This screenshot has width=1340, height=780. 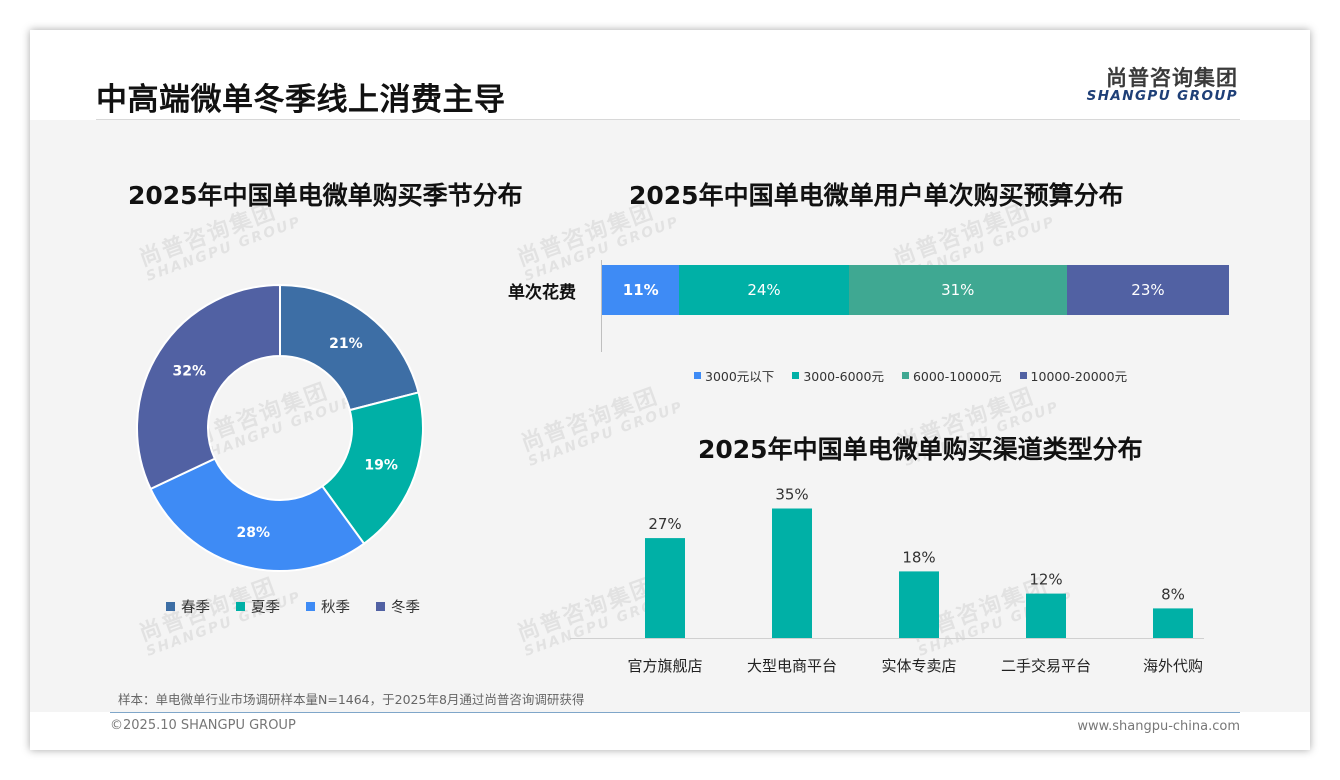 What do you see at coordinates (957, 290) in the screenshot?
I see `budget-segment-3: 31%` at bounding box center [957, 290].